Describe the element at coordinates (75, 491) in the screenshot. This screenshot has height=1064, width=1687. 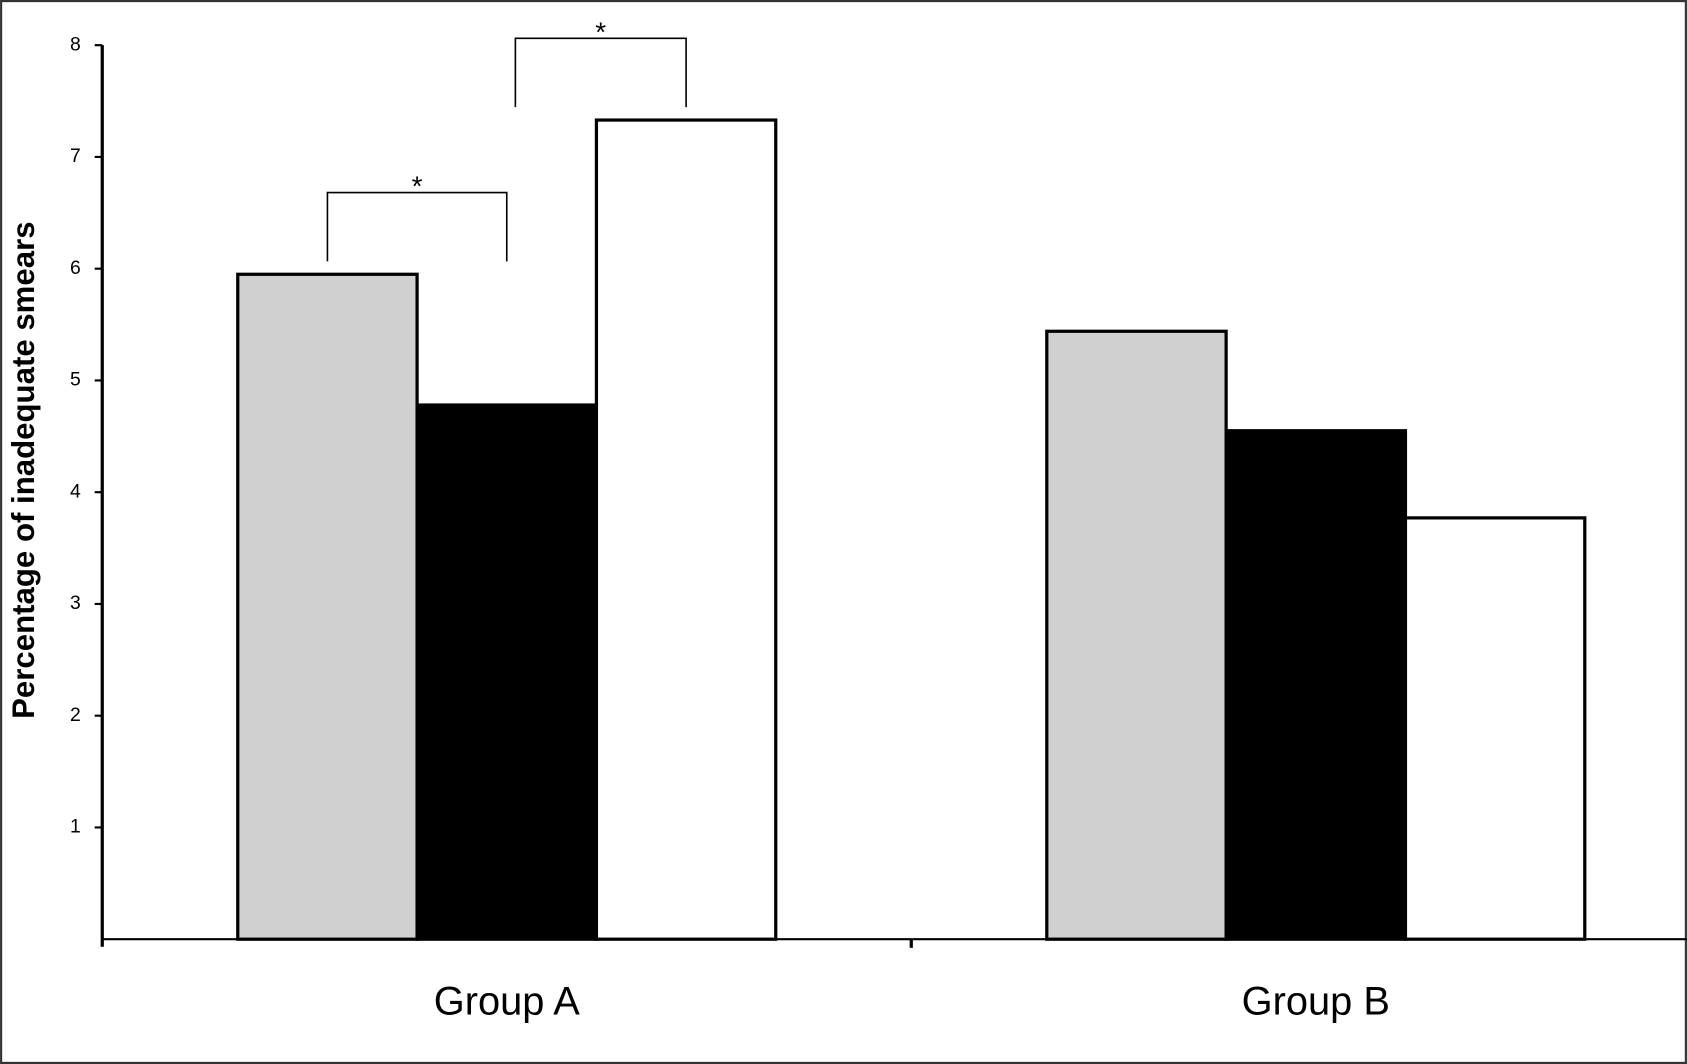
I see `y-tick-label: 4` at that location.